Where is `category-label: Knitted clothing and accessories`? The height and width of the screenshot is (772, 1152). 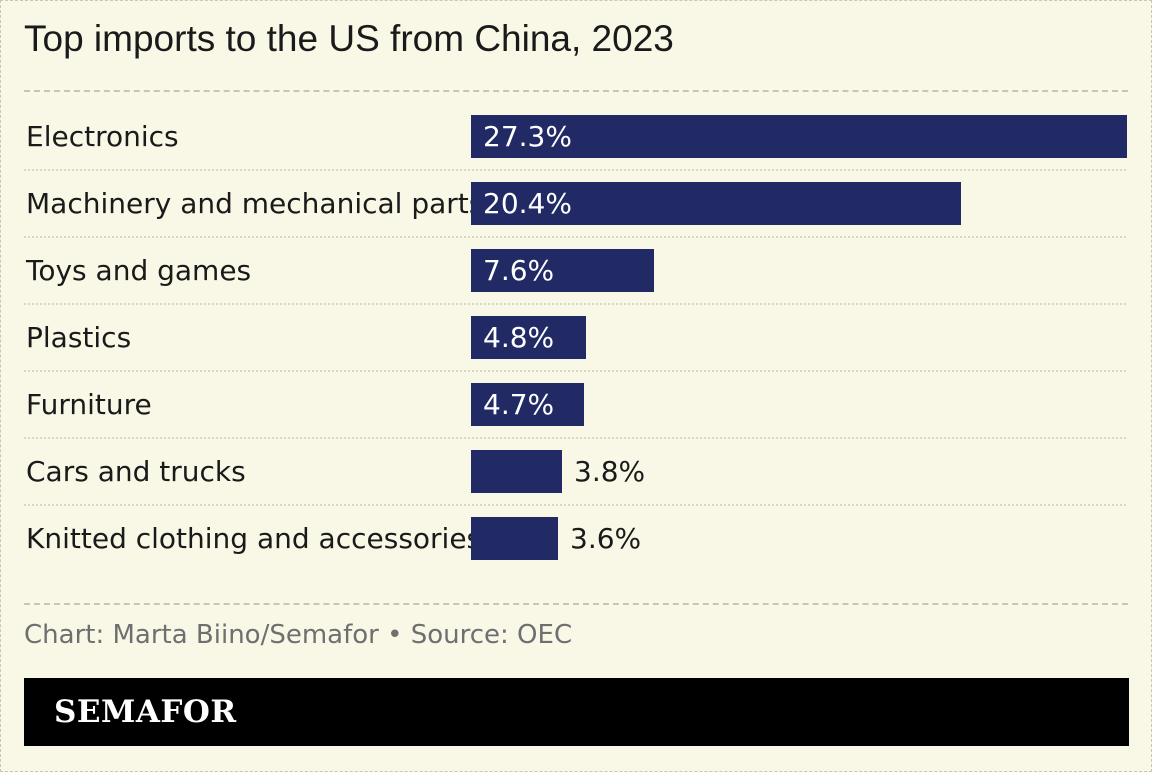 category-label: Knitted clothing and accessories is located at coordinates (253, 538).